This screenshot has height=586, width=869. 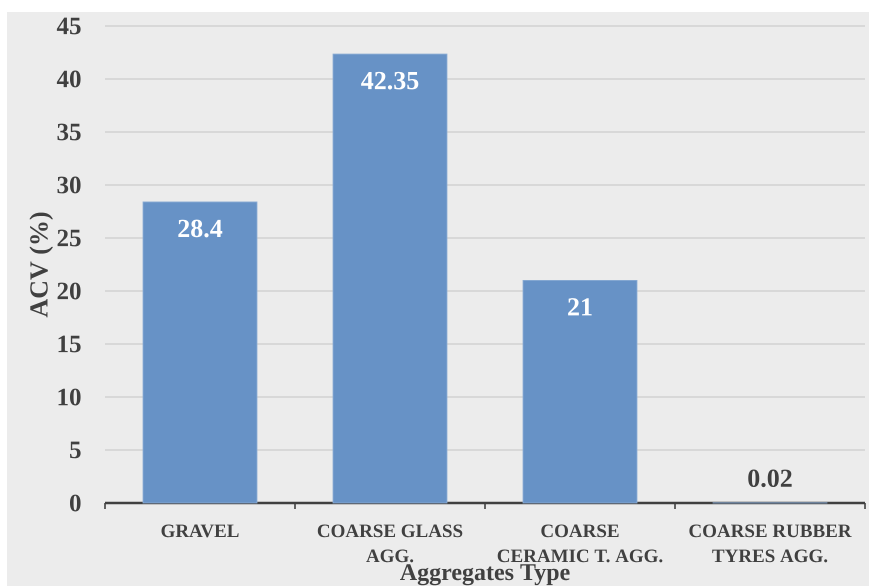 I want to click on x-tick-label: GRAVEL, so click(x=200, y=531).